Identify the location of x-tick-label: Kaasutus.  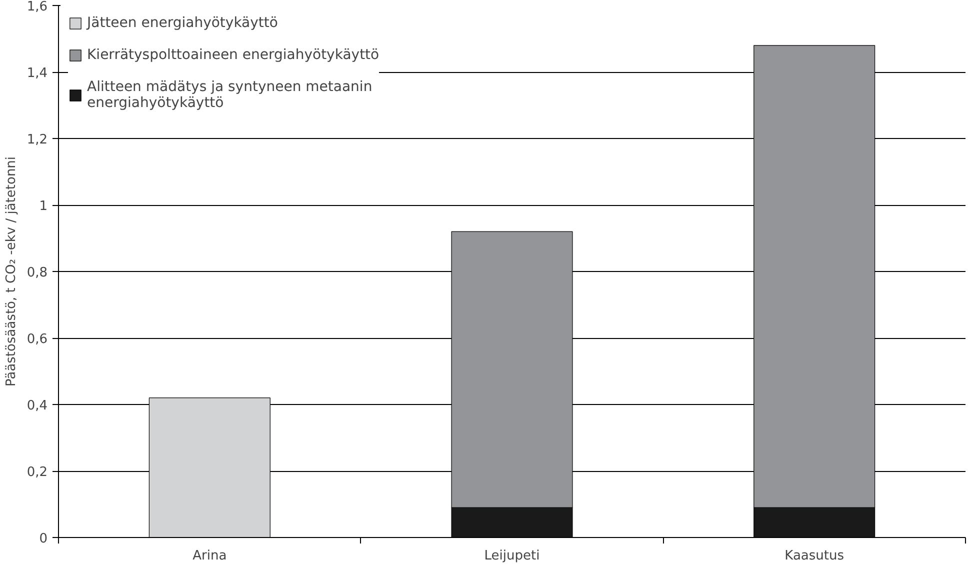
(814, 556).